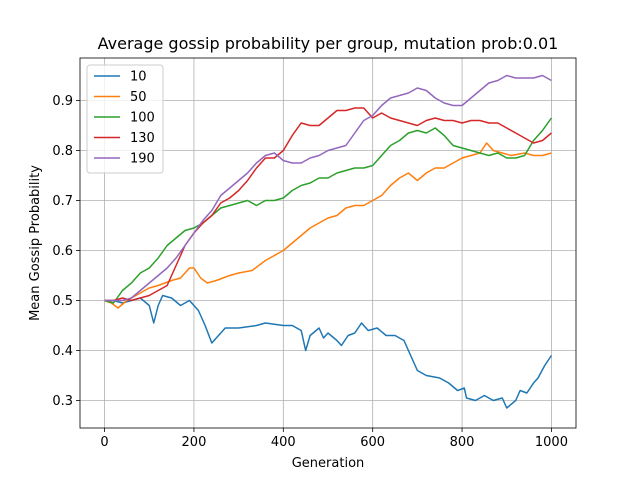 The width and height of the screenshot is (640, 480). Describe the element at coordinates (104, 442) in the screenshot. I see `x-tick-label: 0` at that location.